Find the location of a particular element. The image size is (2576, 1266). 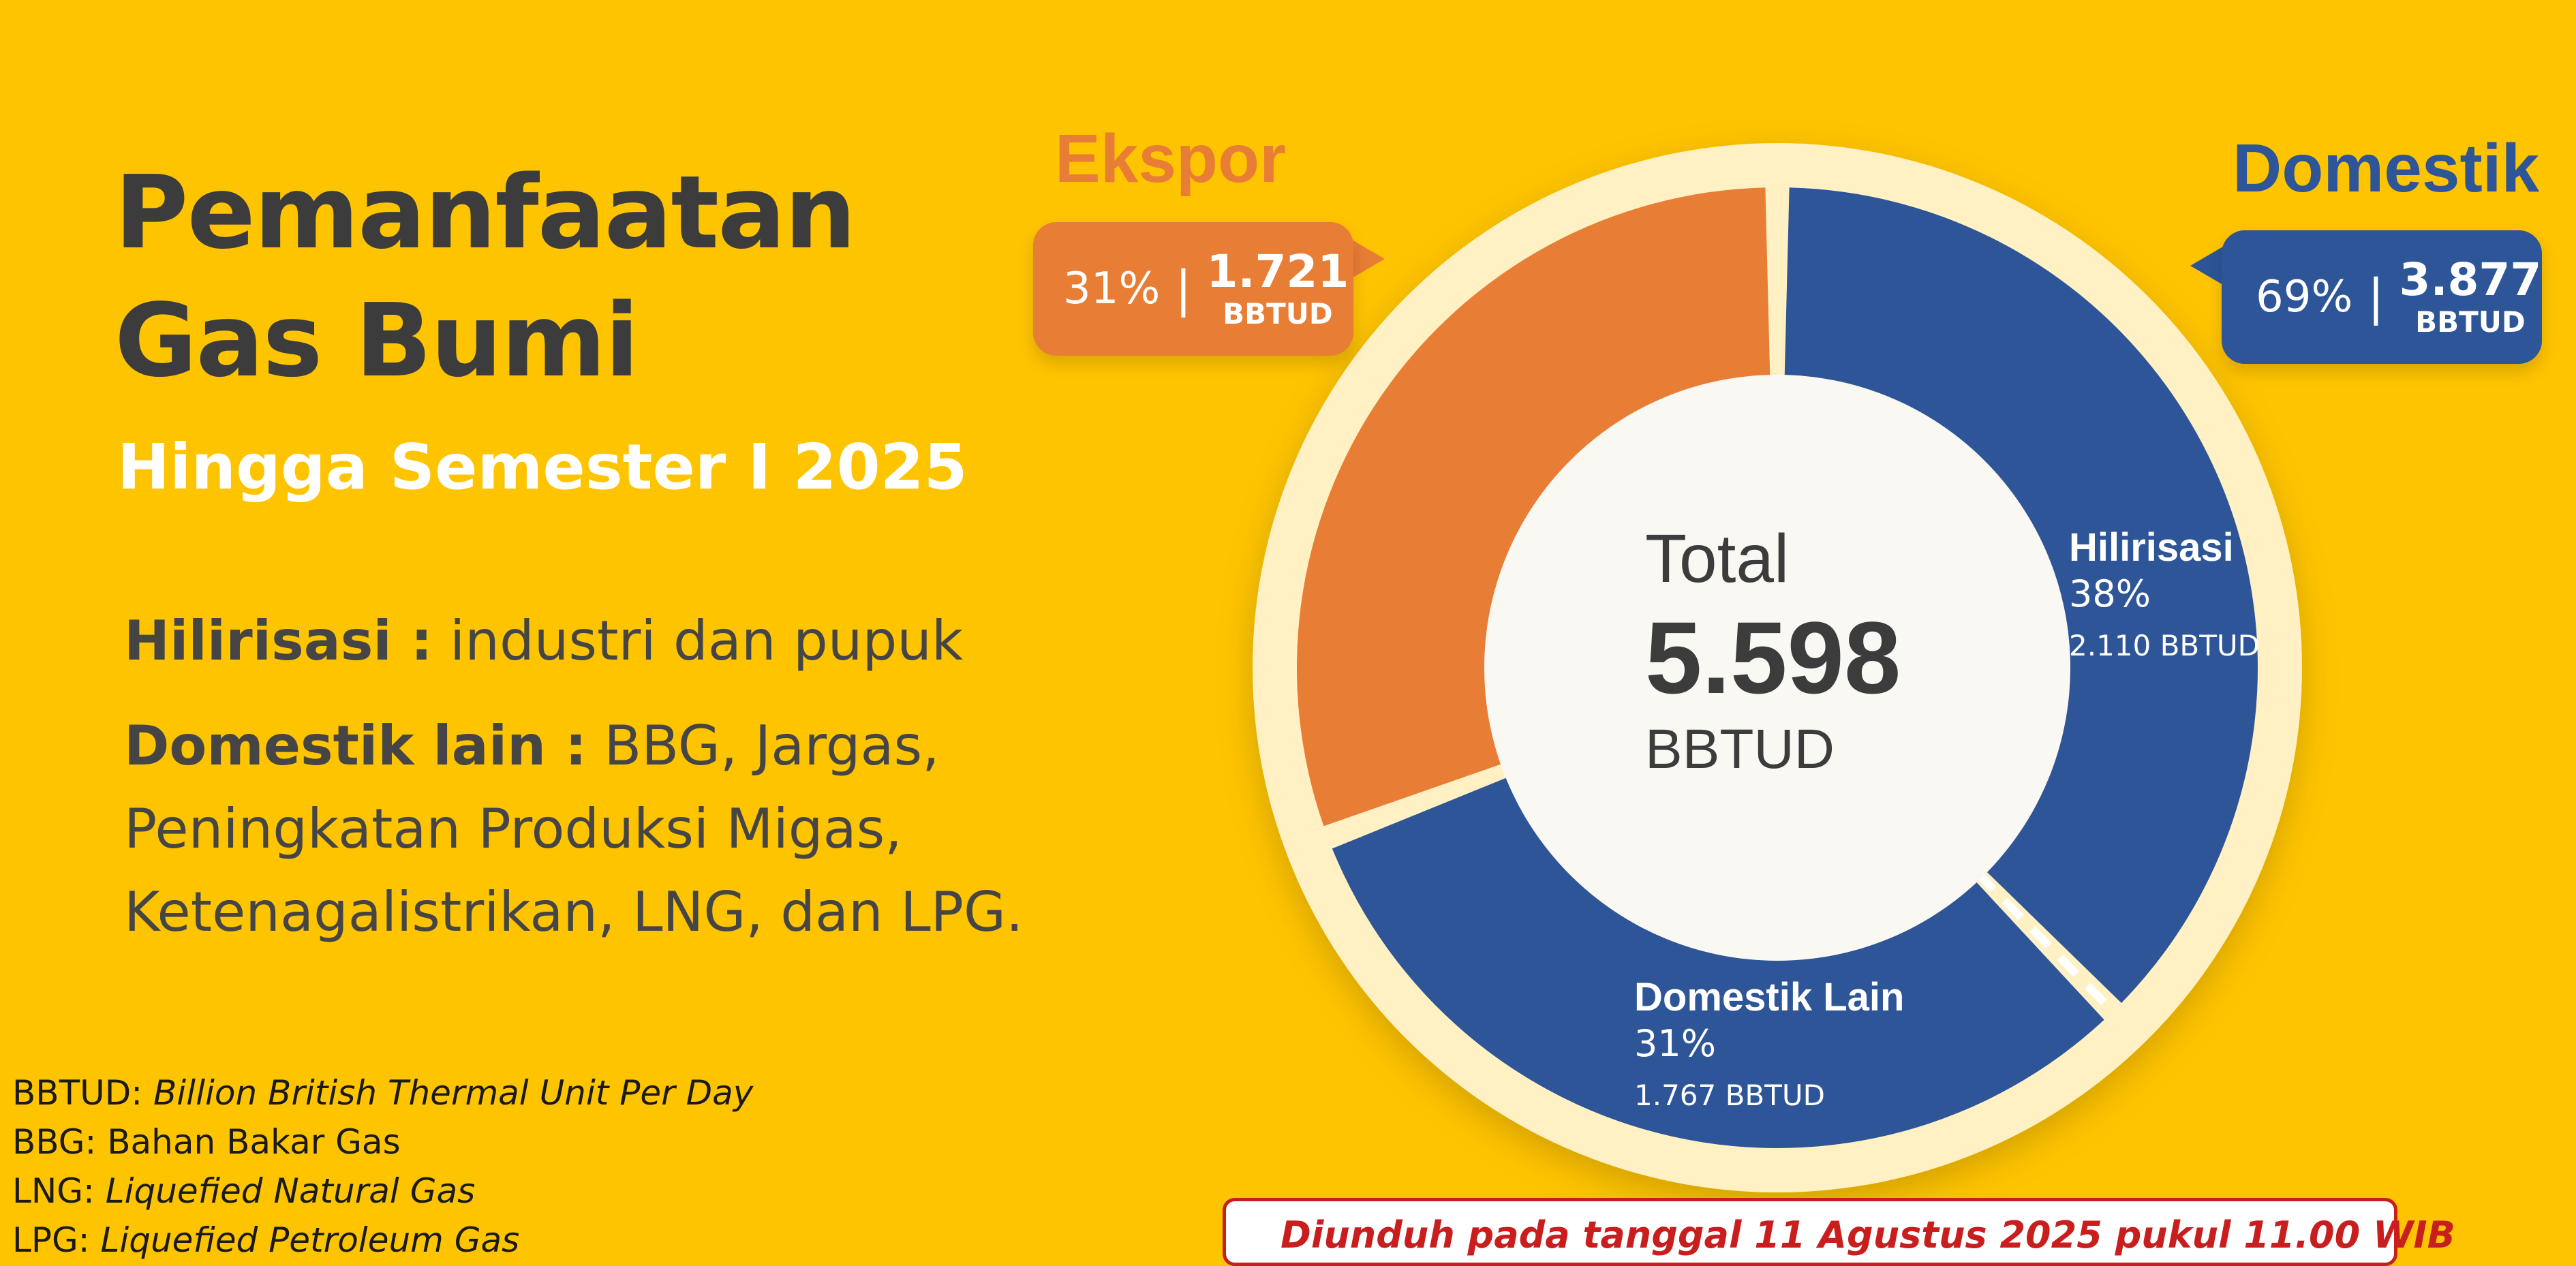

domestik-divider-dashed-line is located at coordinates (2045, 942).